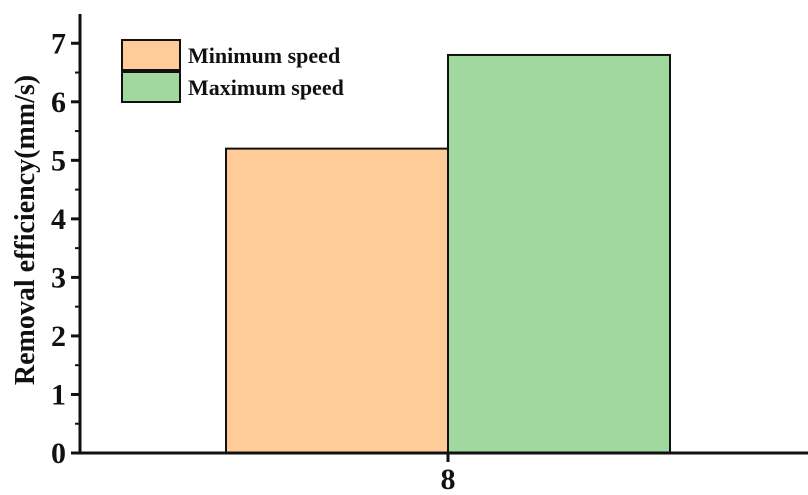 This screenshot has width=808, height=495. I want to click on x-tick-label: 8, so click(448, 479).